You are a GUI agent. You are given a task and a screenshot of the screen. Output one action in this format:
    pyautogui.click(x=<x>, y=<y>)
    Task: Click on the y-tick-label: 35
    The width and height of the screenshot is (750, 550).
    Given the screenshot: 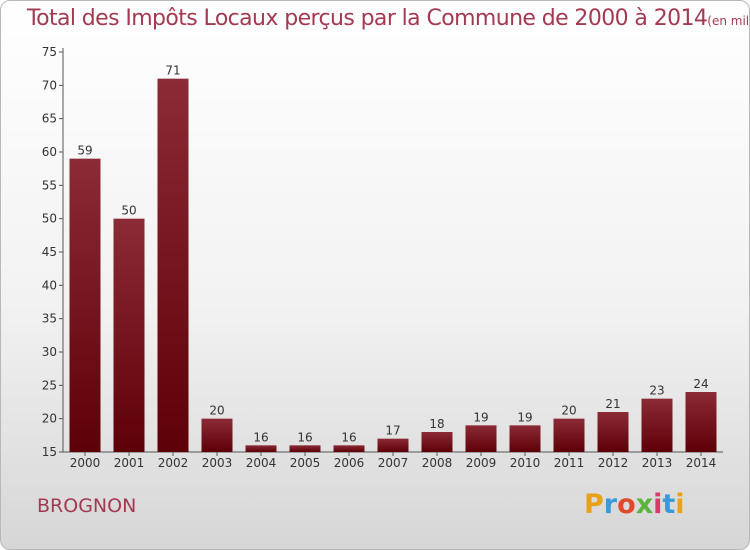 What is the action you would take?
    pyautogui.click(x=49, y=319)
    